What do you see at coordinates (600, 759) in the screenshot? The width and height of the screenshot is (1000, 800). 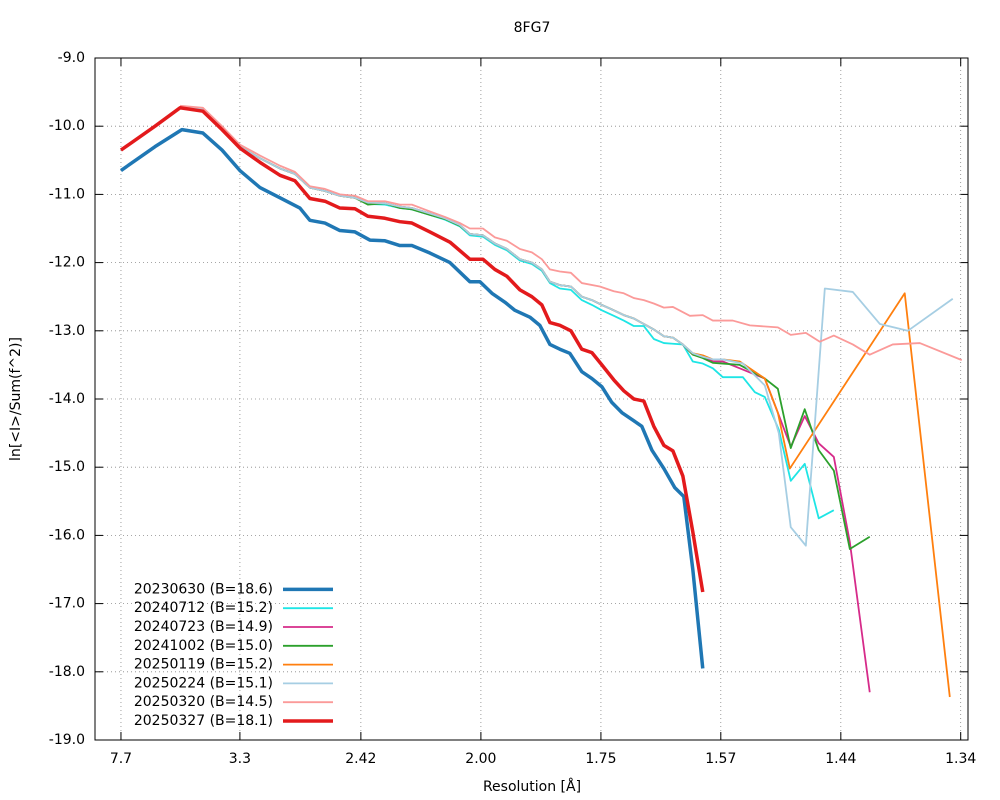 I see `x-tick-label: 1.75` at bounding box center [600, 759].